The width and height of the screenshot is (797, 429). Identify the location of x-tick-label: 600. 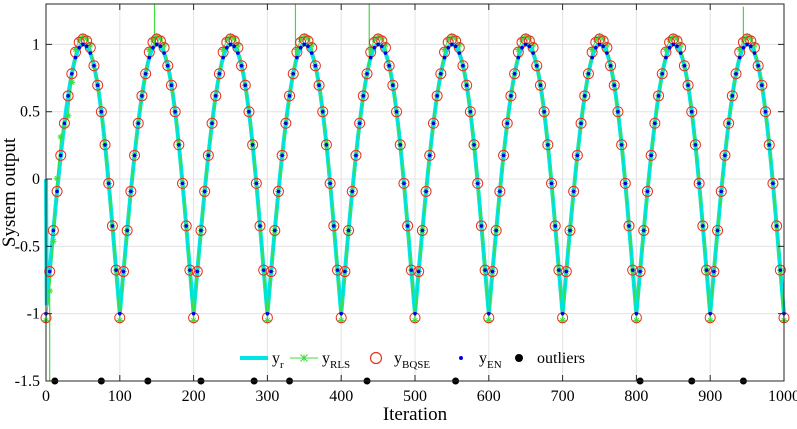
(489, 396).